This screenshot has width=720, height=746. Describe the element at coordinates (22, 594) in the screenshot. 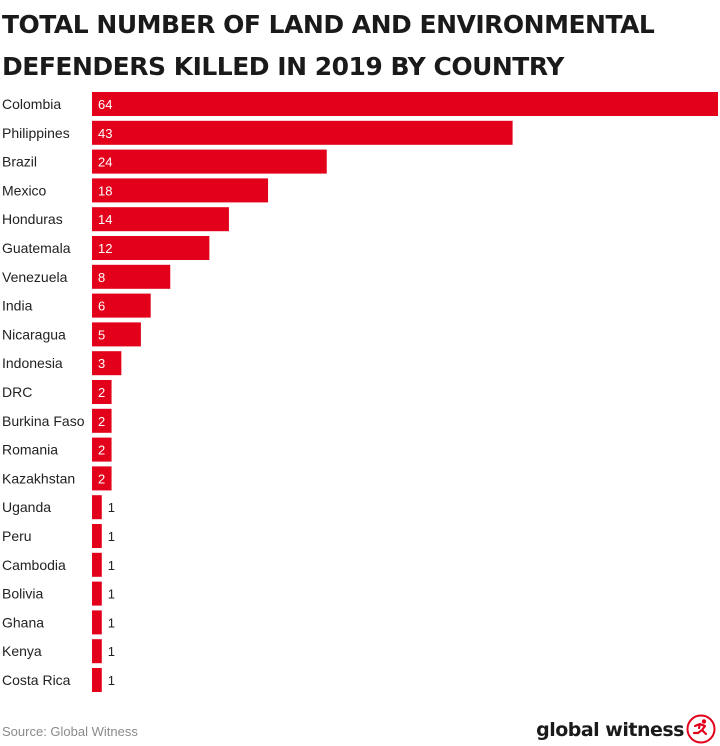

I see `category-label: Bolivia` at that location.